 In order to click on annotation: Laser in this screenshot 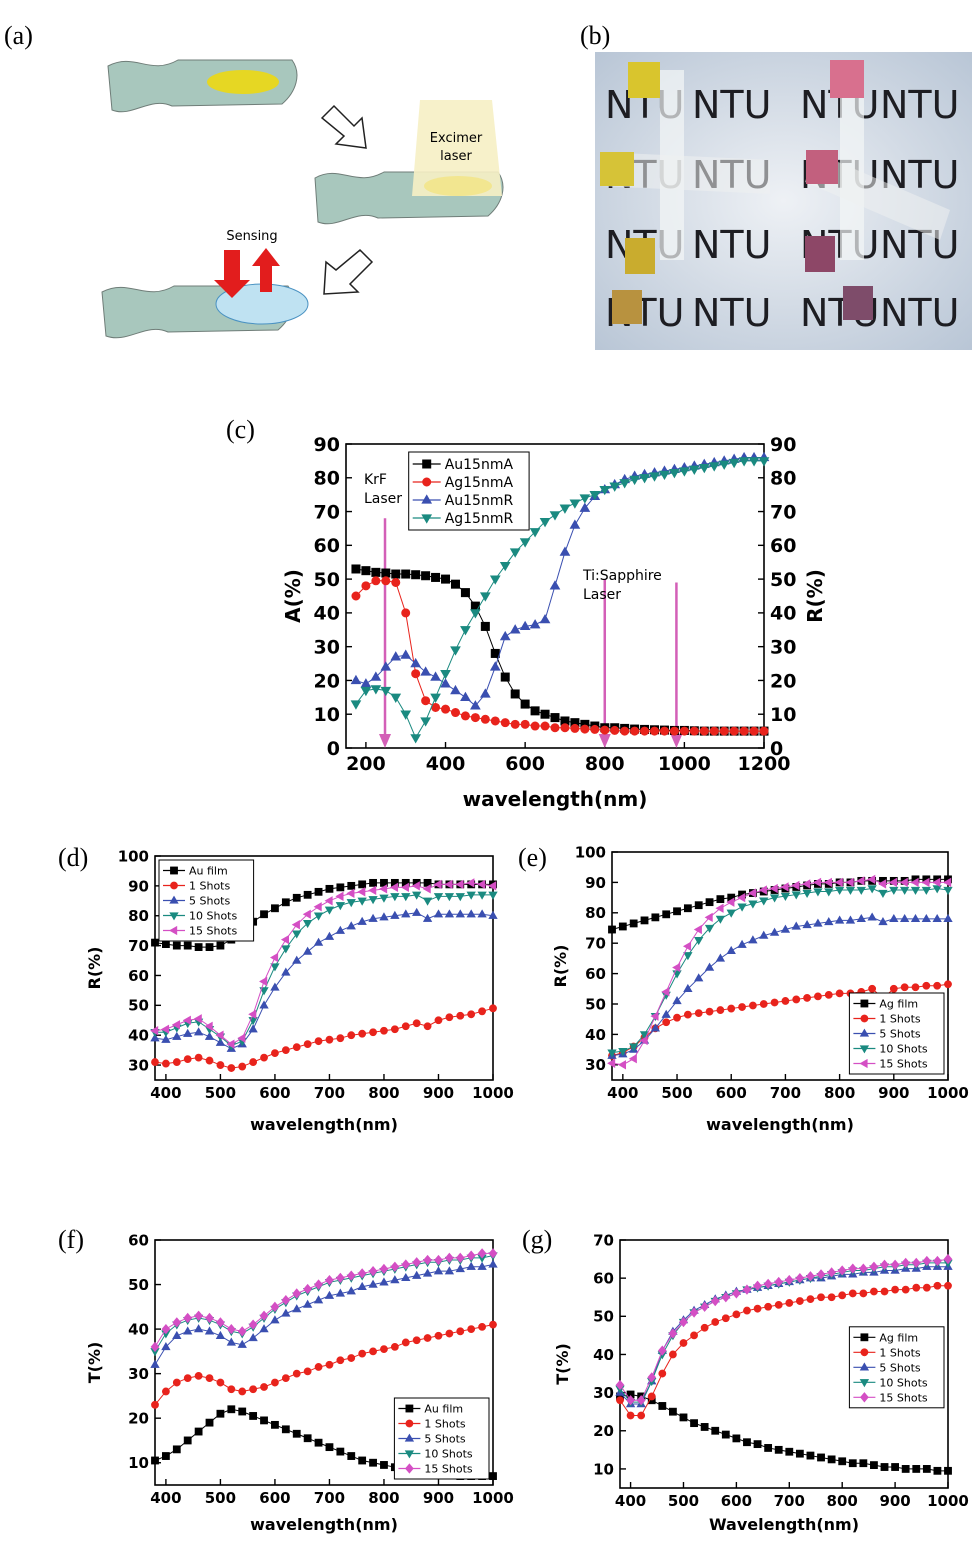, I will do `click(383, 499)`.